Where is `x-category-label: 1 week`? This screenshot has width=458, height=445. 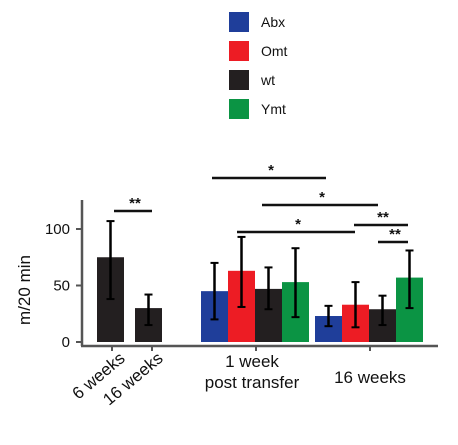
x-category-label: 1 week is located at coordinates (252, 361).